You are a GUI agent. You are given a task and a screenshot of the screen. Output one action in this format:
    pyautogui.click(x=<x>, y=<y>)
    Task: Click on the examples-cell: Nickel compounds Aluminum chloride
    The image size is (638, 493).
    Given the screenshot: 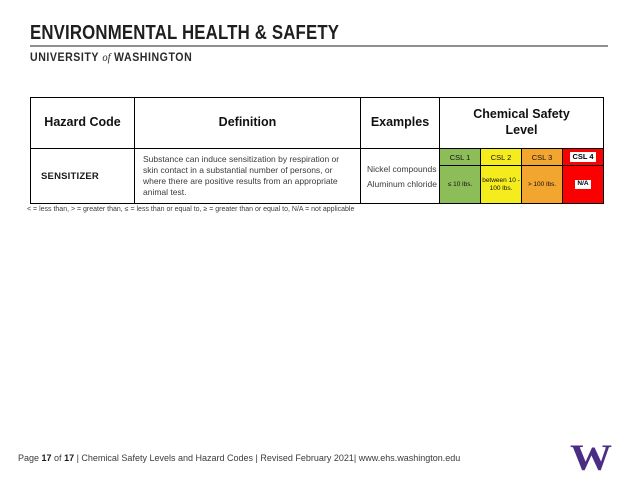 What is the action you would take?
    pyautogui.click(x=400, y=176)
    